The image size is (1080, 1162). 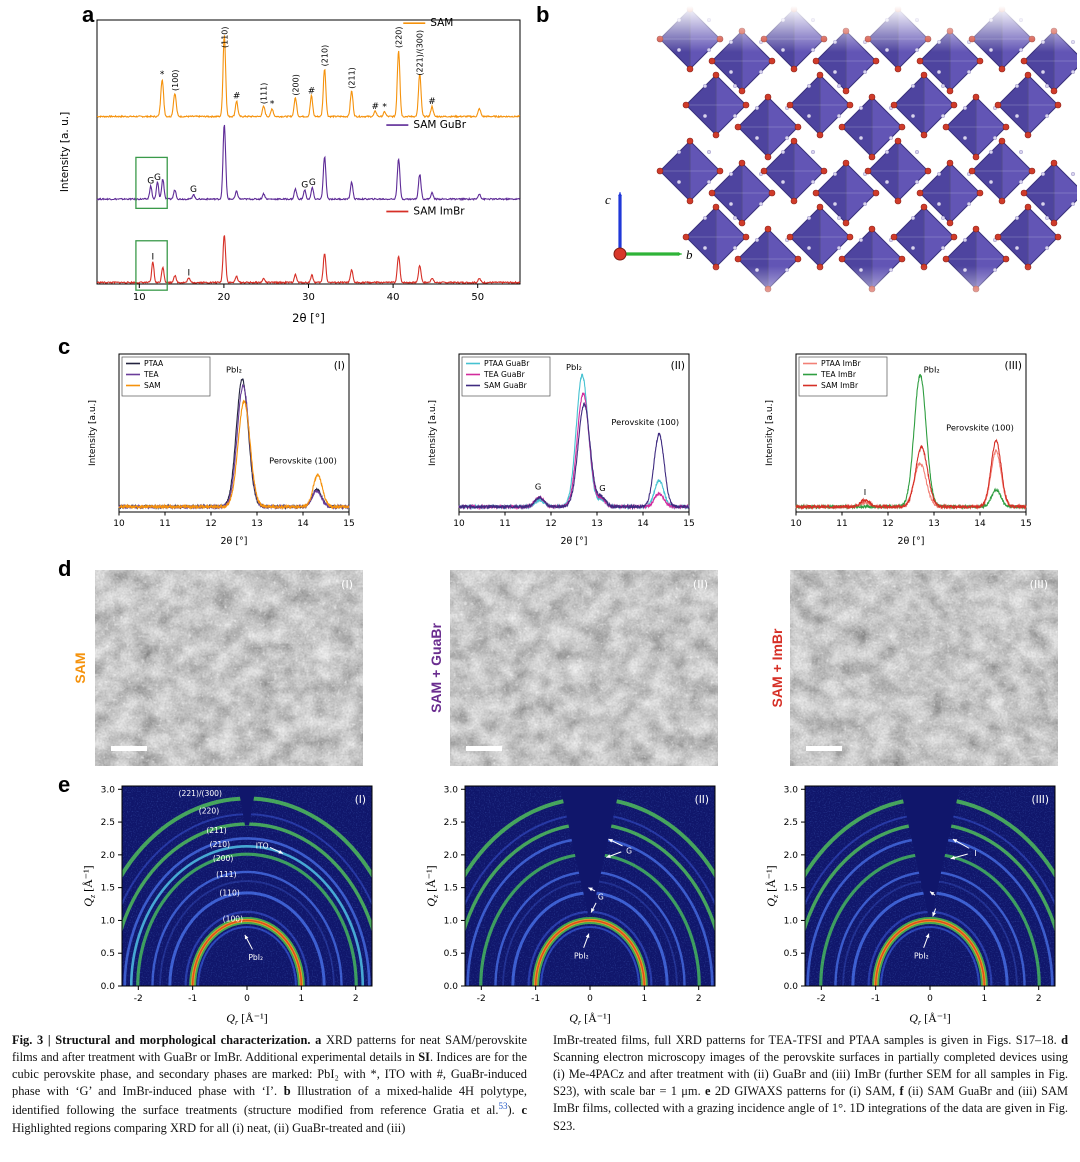 What do you see at coordinates (524, 1110) in the screenshot?
I see `caption-segment: c` at bounding box center [524, 1110].